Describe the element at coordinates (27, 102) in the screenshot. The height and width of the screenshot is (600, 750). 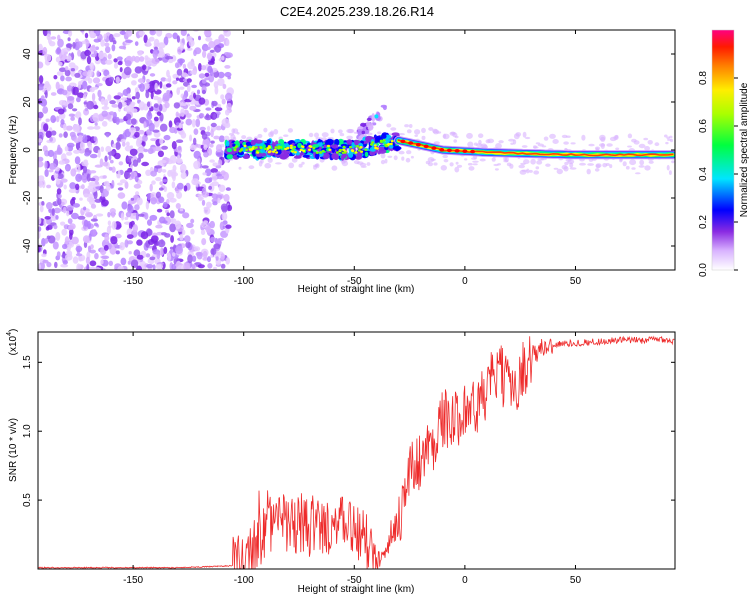
I see `y-tick-label: 20` at that location.